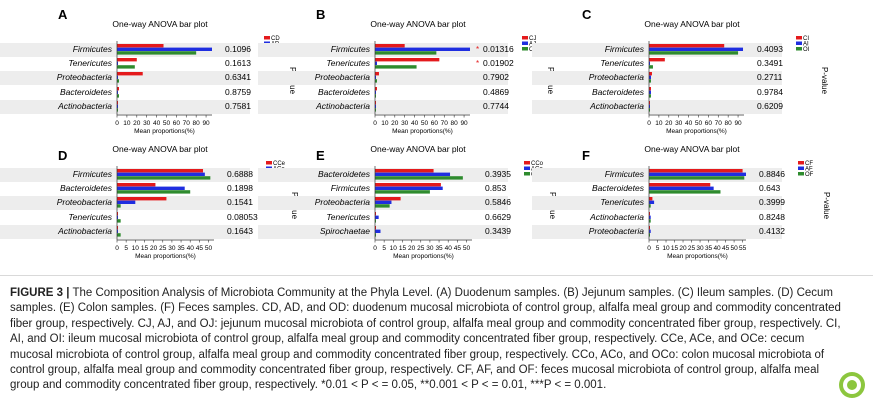 This screenshot has height=406, width=873. What do you see at coordinates (809, 175) in the screenshot?
I see `legend-label: OF` at bounding box center [809, 175].